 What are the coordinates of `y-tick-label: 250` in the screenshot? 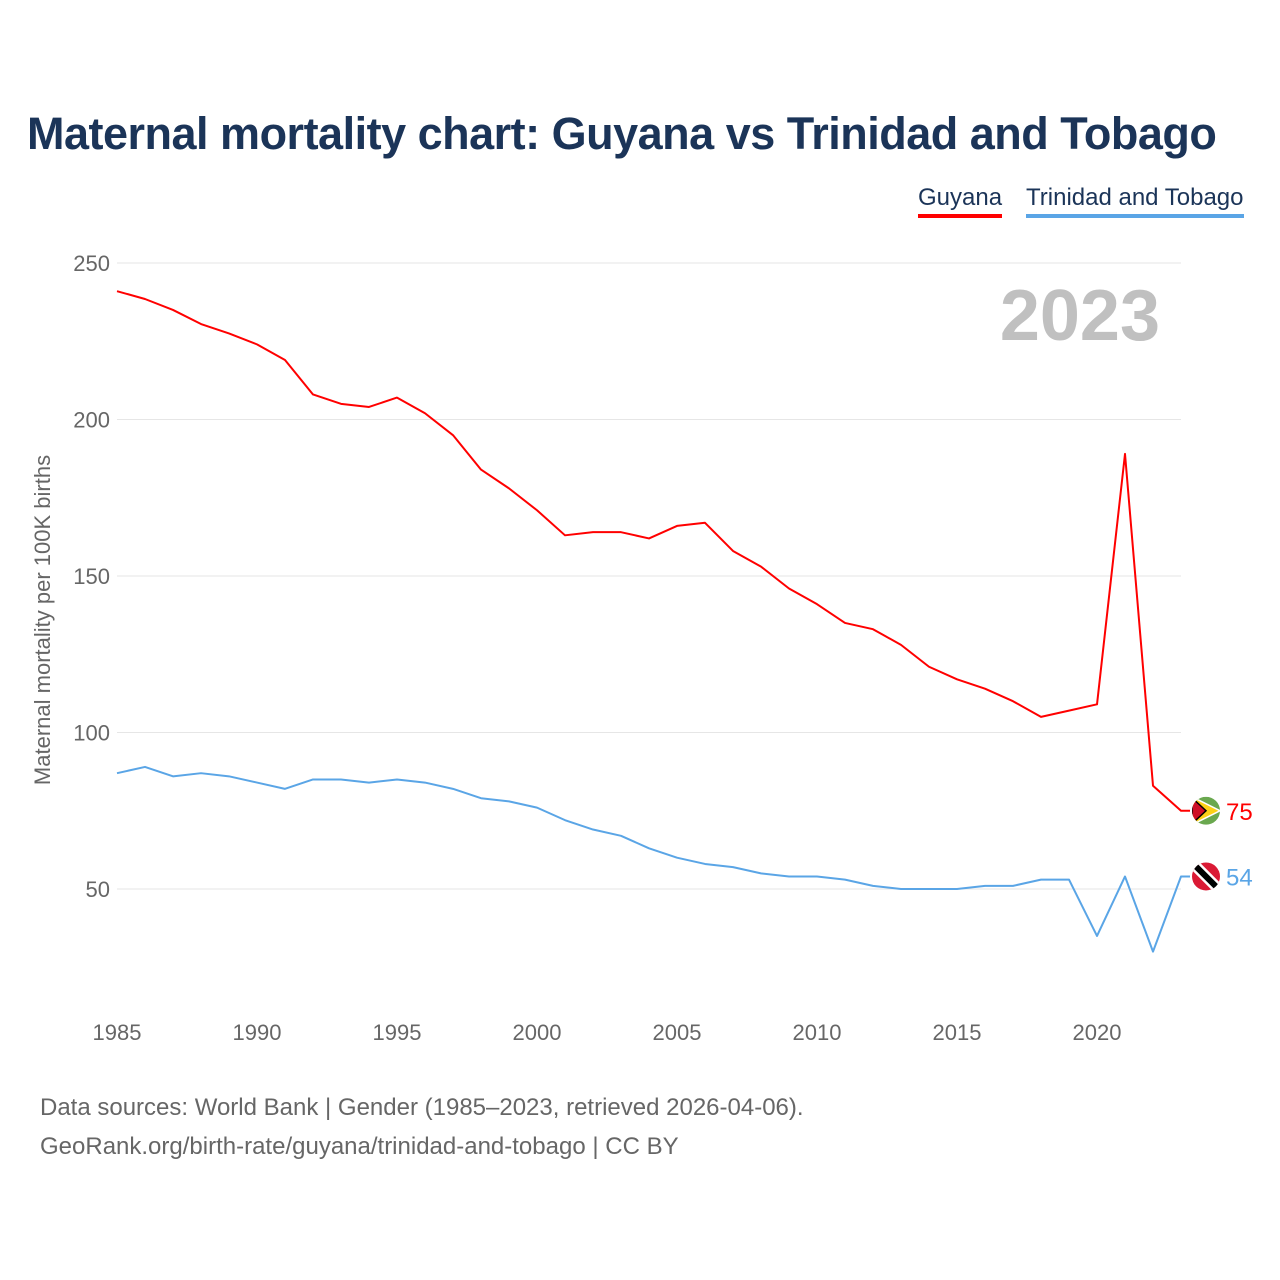 It's located at (91, 263).